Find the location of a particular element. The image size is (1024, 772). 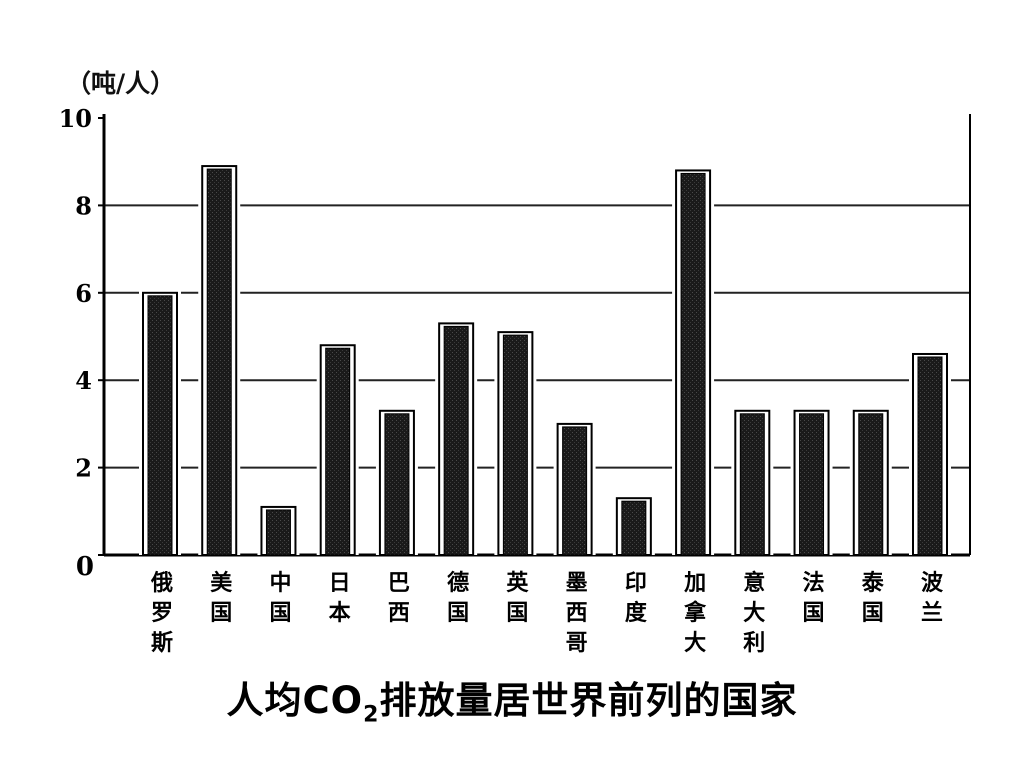

x-tick-label-6: 德国 is located at coordinates (458, 598).